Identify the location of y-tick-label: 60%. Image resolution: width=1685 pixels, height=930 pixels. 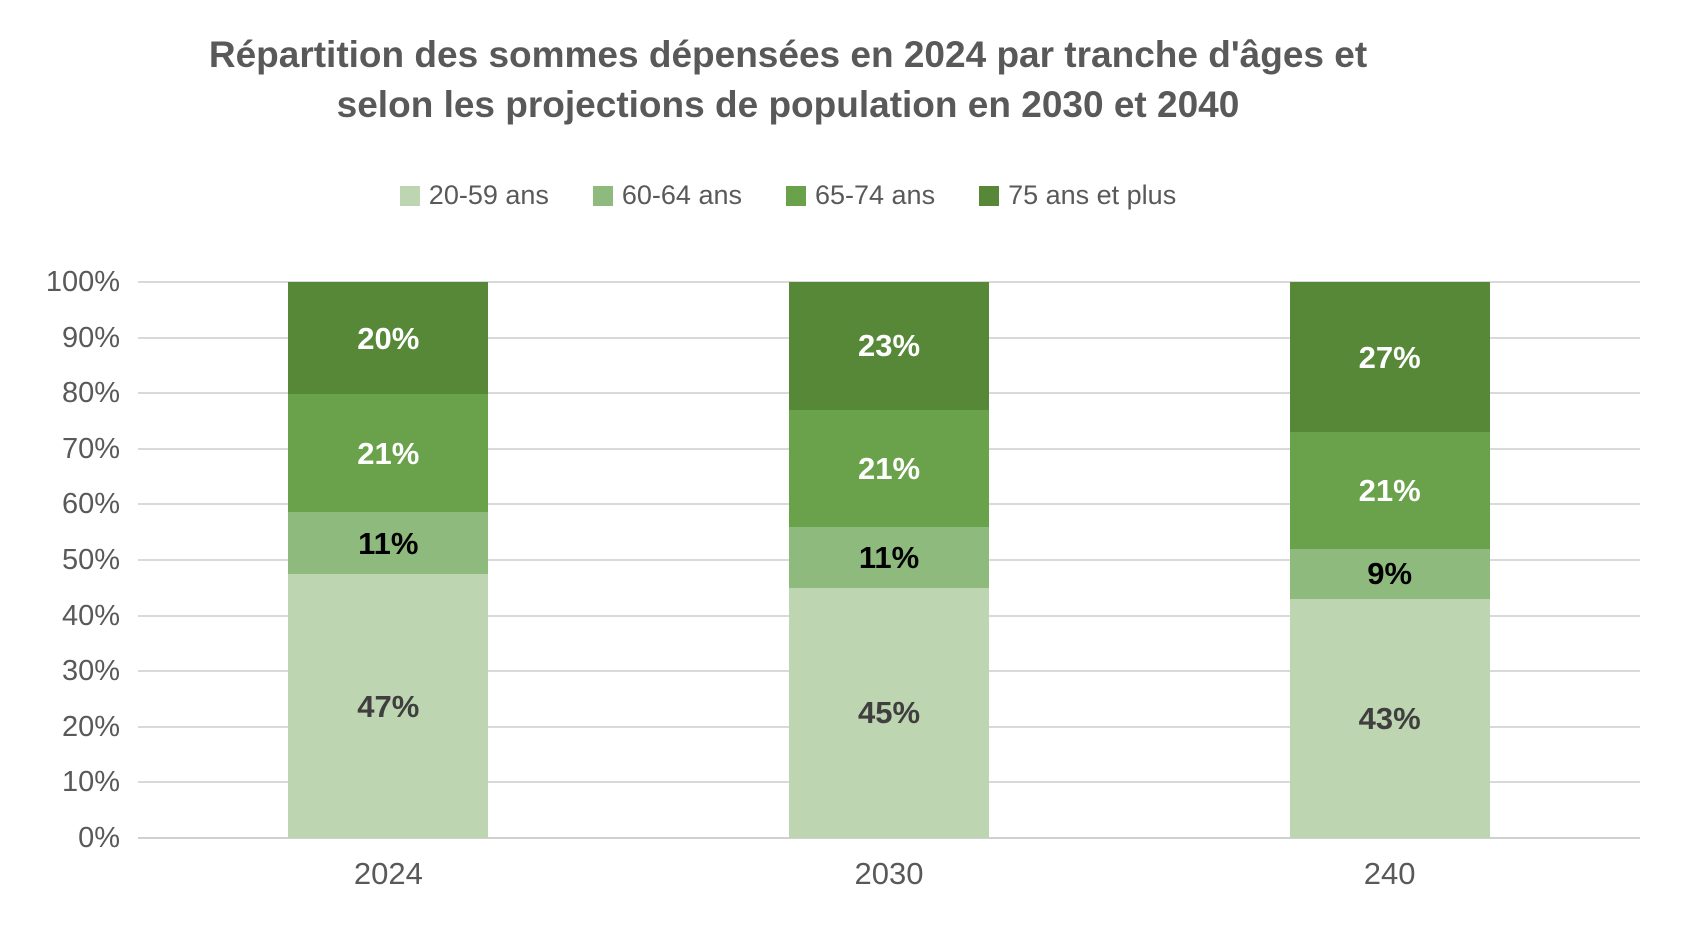
(90, 504).